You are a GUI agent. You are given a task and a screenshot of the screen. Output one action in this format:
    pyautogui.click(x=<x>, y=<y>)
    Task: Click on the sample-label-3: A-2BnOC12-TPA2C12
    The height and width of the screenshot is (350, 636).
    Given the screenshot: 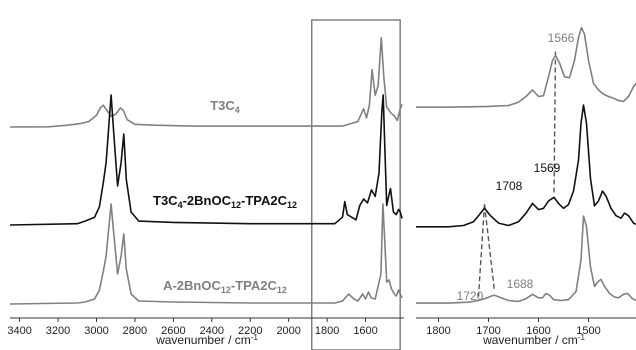 What is the action you would take?
    pyautogui.click(x=225, y=286)
    